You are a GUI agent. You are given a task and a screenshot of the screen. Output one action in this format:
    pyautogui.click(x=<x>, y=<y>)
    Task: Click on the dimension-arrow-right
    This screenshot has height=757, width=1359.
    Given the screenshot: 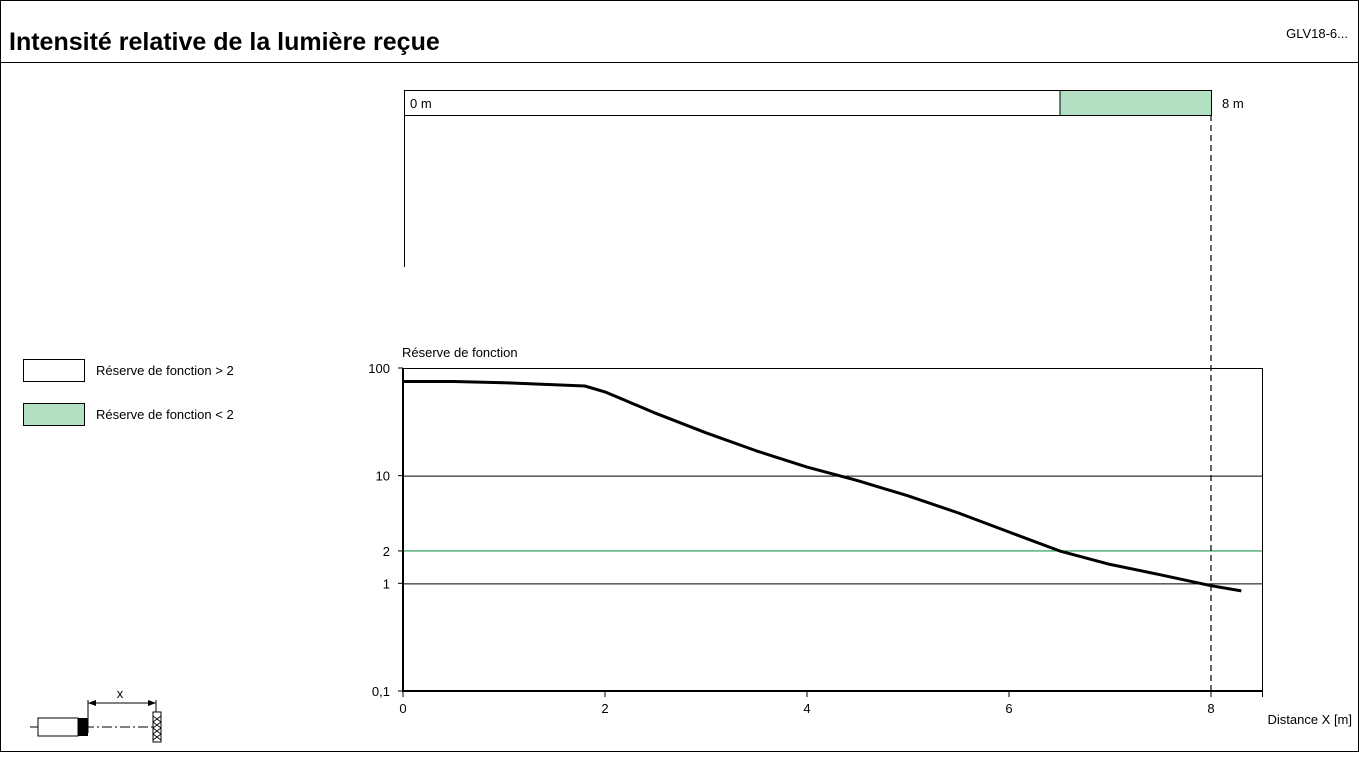 What is the action you would take?
    pyautogui.click(x=152, y=703)
    